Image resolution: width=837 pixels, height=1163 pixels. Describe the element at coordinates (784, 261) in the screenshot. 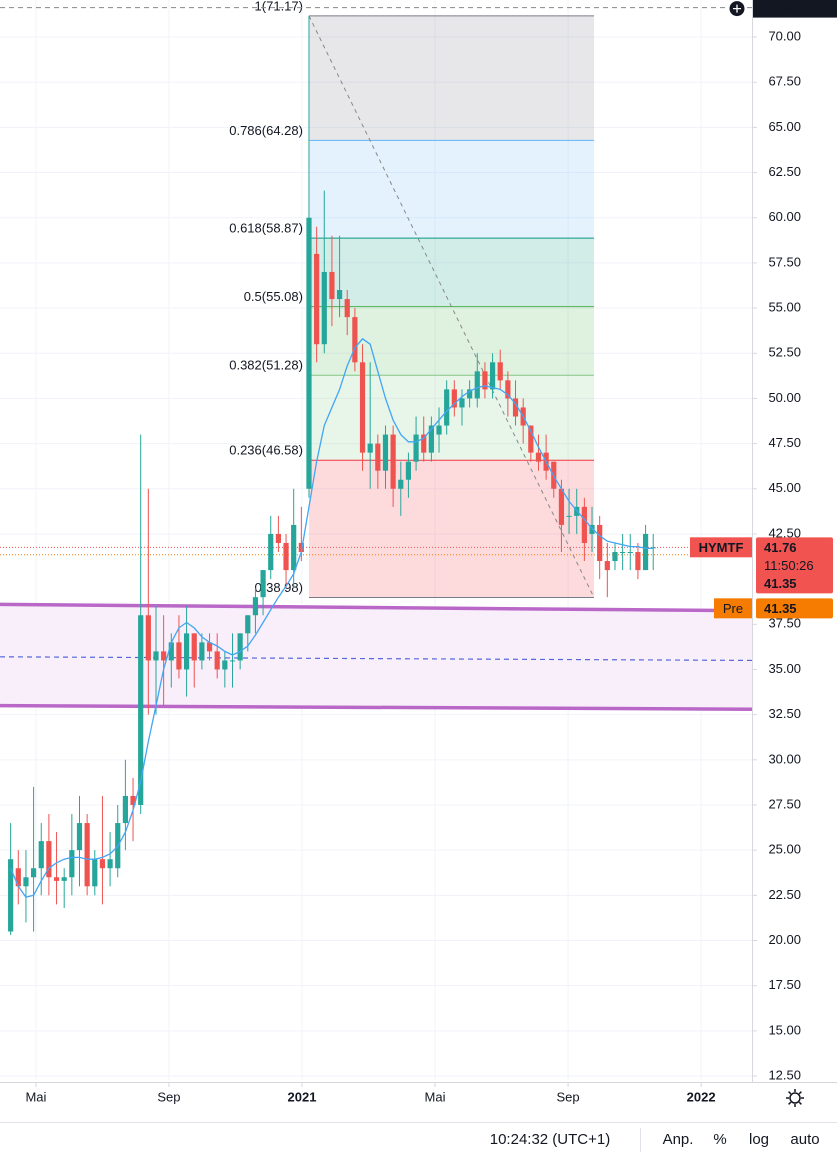

I see `y-tick-label: 57.50` at that location.